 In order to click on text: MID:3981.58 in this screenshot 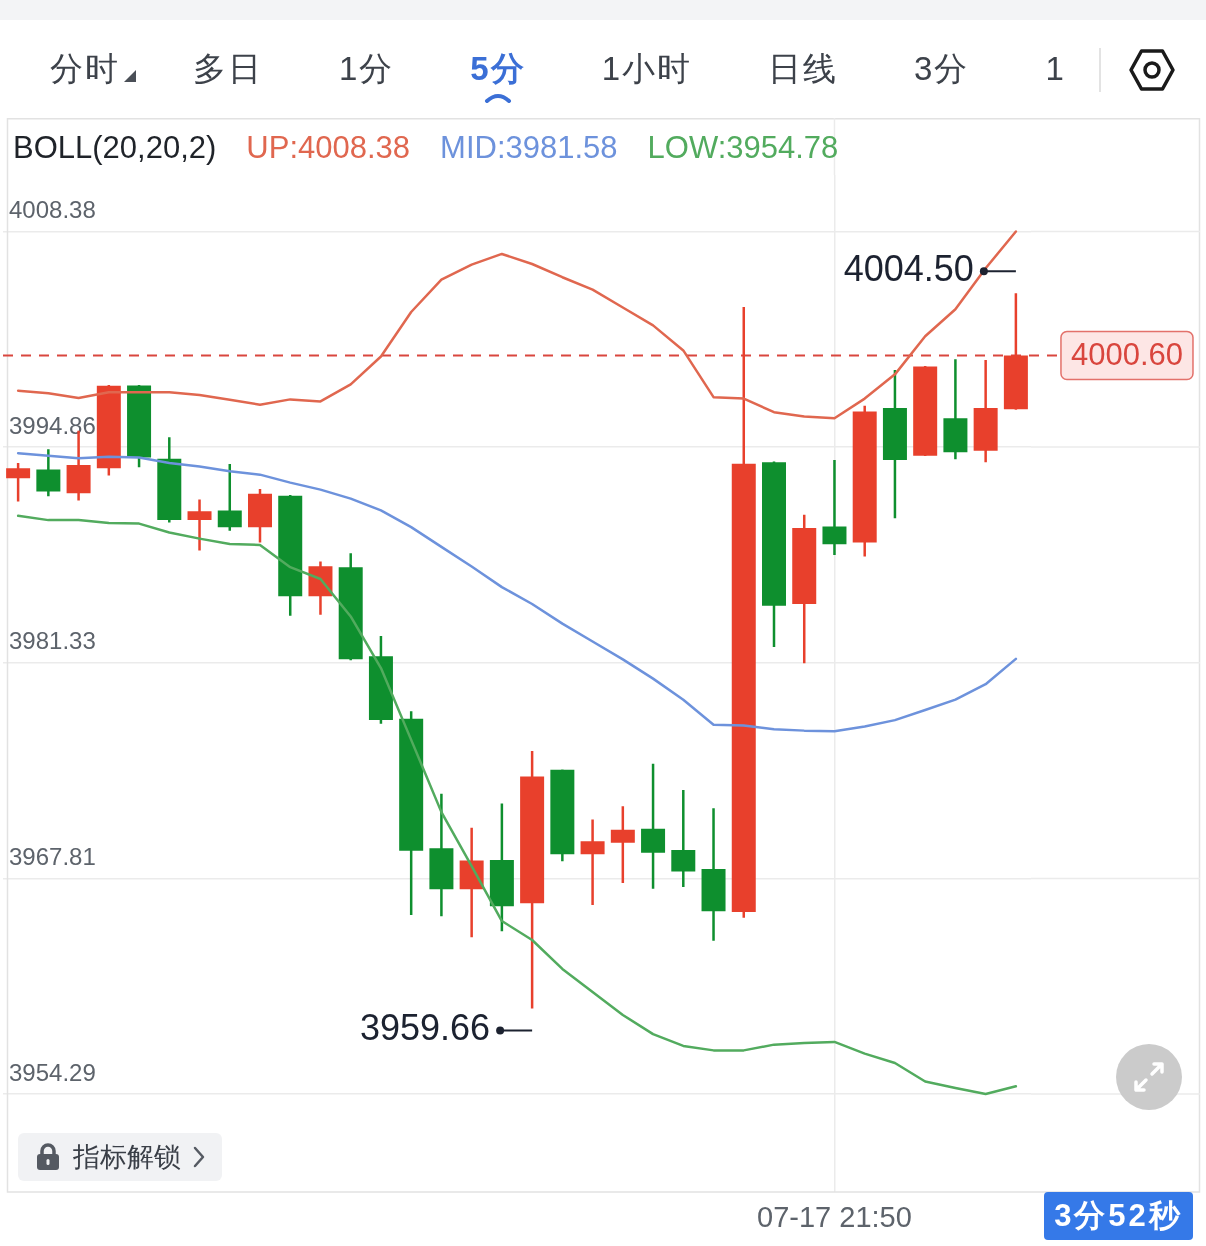, I will do `click(529, 148)`.